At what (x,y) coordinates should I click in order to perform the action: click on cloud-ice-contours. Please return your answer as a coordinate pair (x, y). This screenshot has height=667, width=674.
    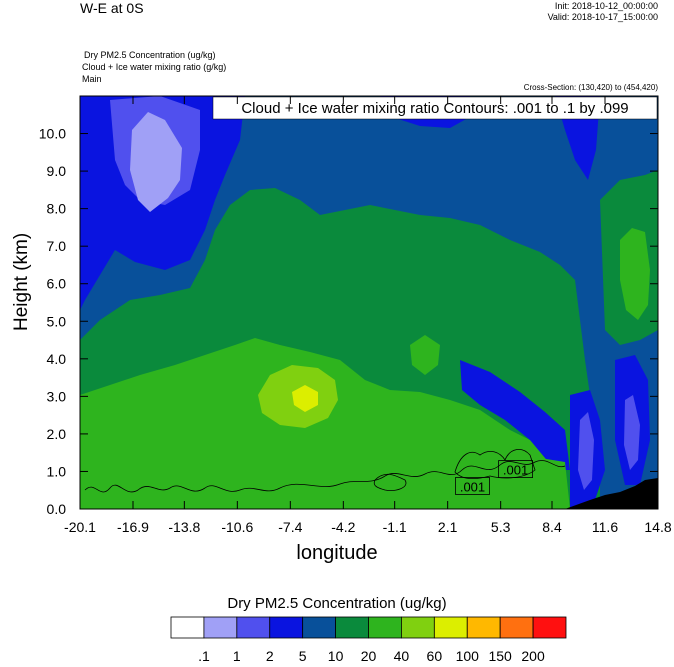
    Looking at the image, I should click on (325, 471).